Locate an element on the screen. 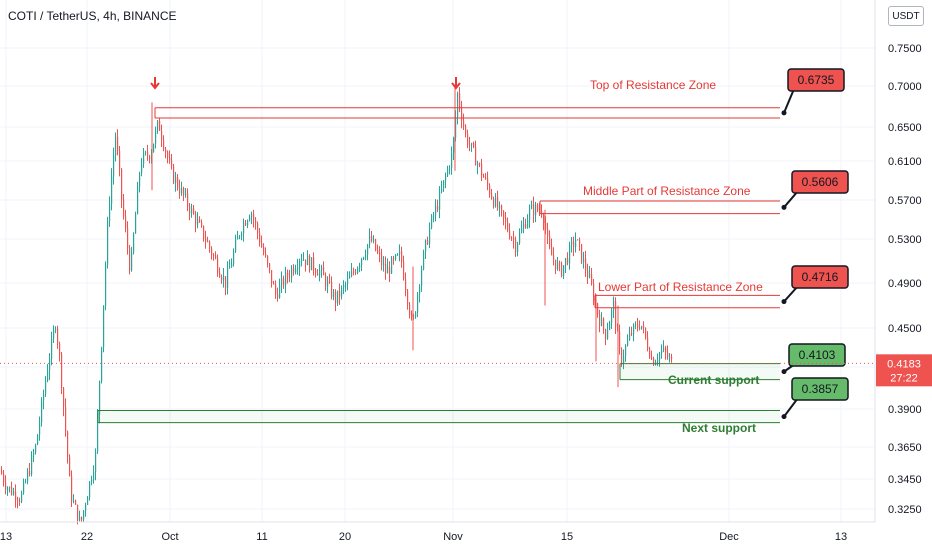 This screenshot has width=932, height=550. level-tag-value: 0.5606 is located at coordinates (820, 182).